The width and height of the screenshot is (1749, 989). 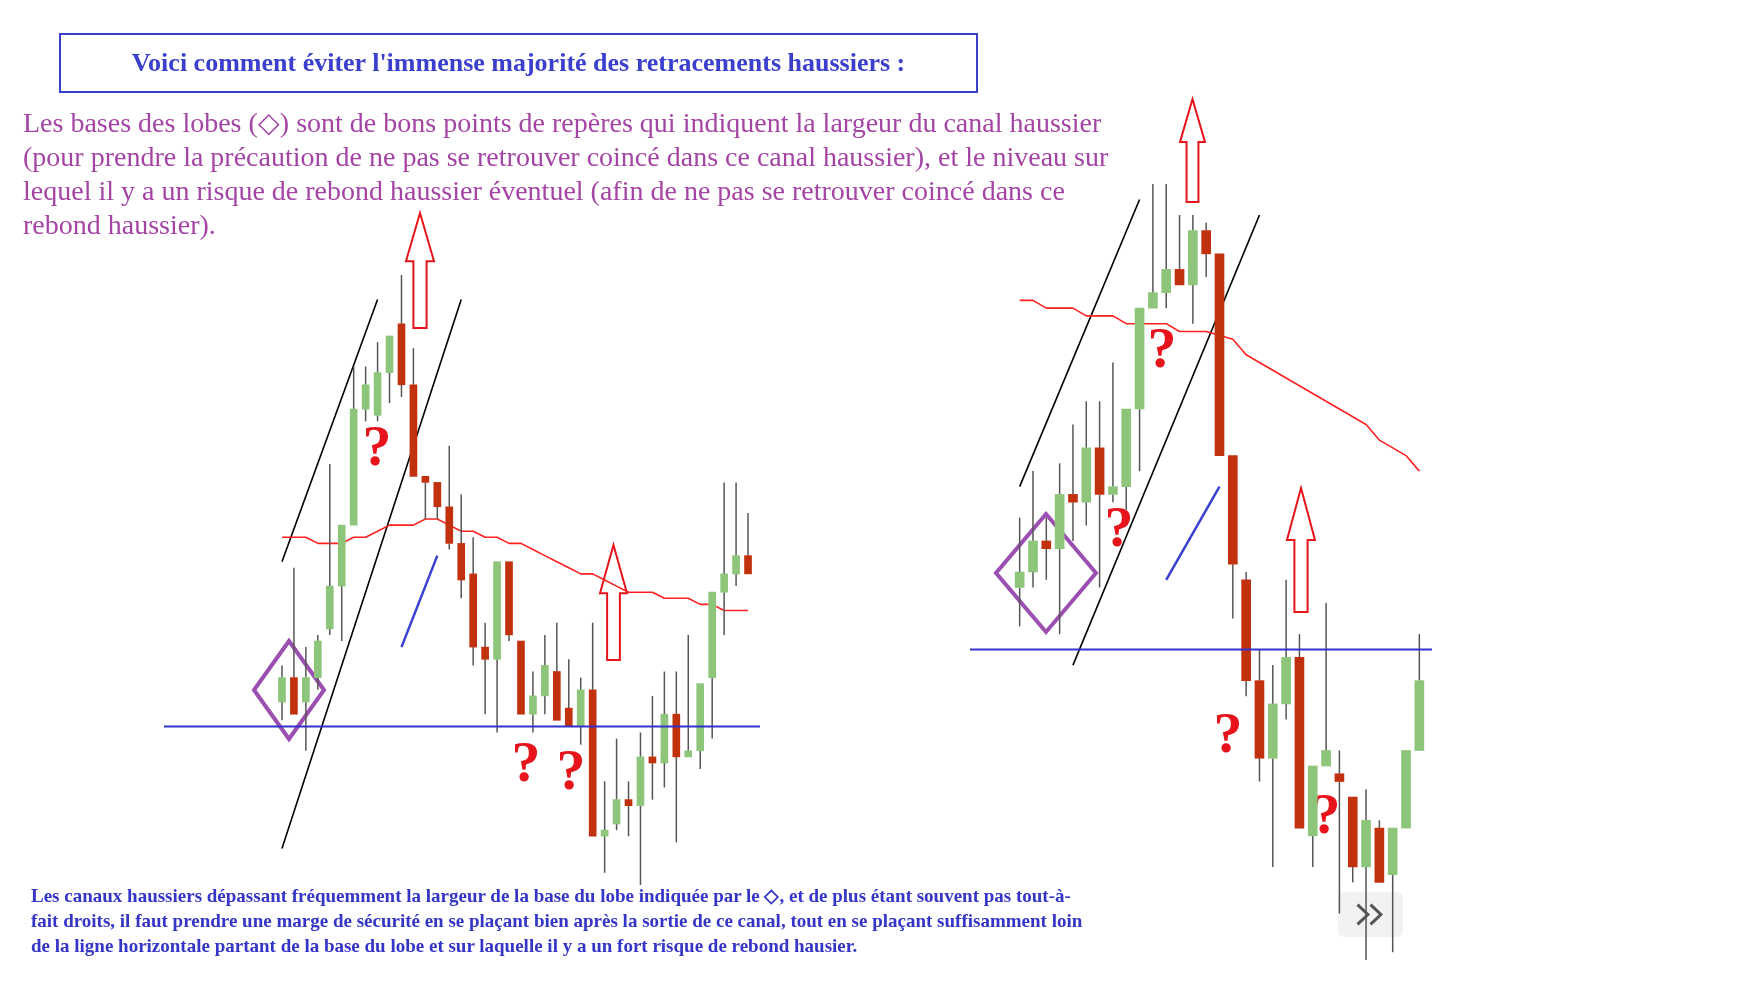 I want to click on chart-title: Voici comment éviter l'immense majorité des retracements haussiers :, so click(x=518, y=63).